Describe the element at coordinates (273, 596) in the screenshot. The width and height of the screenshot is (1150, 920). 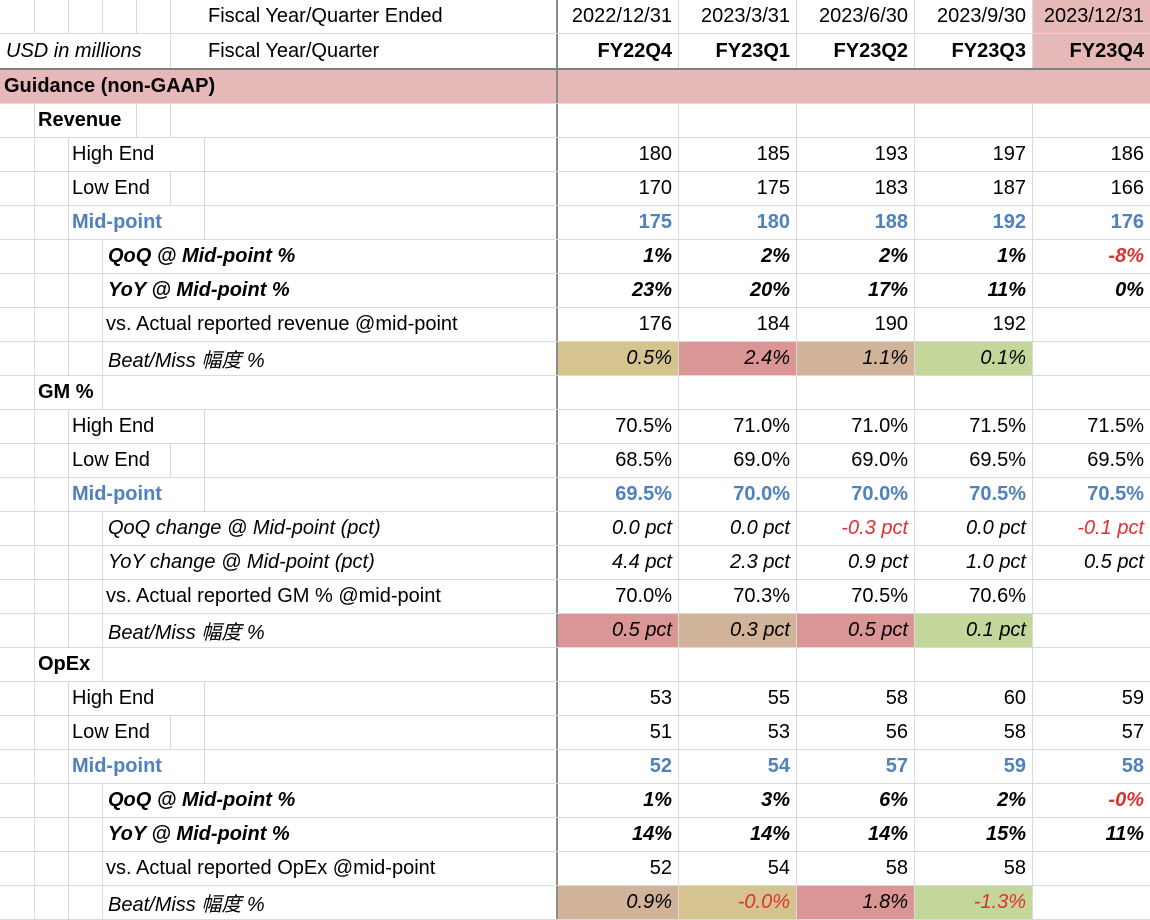
I see `row-label: vs. Actual reported GM % @mid-point` at that location.